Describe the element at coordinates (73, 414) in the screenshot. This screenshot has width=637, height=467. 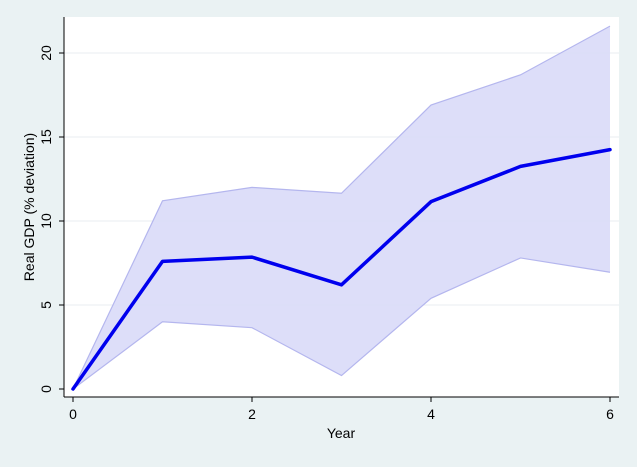
I see `x-tick-label-0: 0` at that location.